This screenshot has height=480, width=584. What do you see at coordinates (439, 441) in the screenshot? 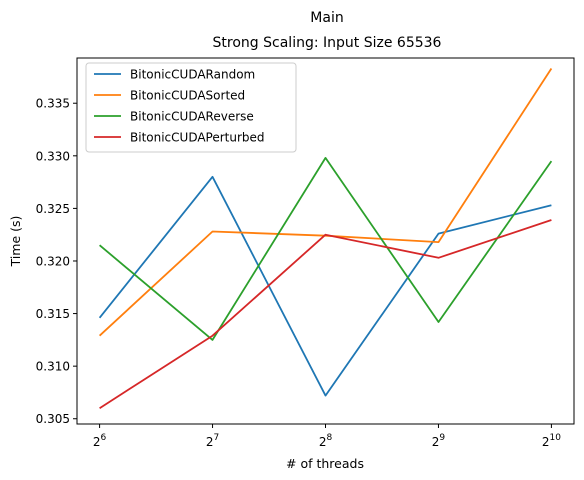
I see `x-tick-label: 29` at bounding box center [439, 441].